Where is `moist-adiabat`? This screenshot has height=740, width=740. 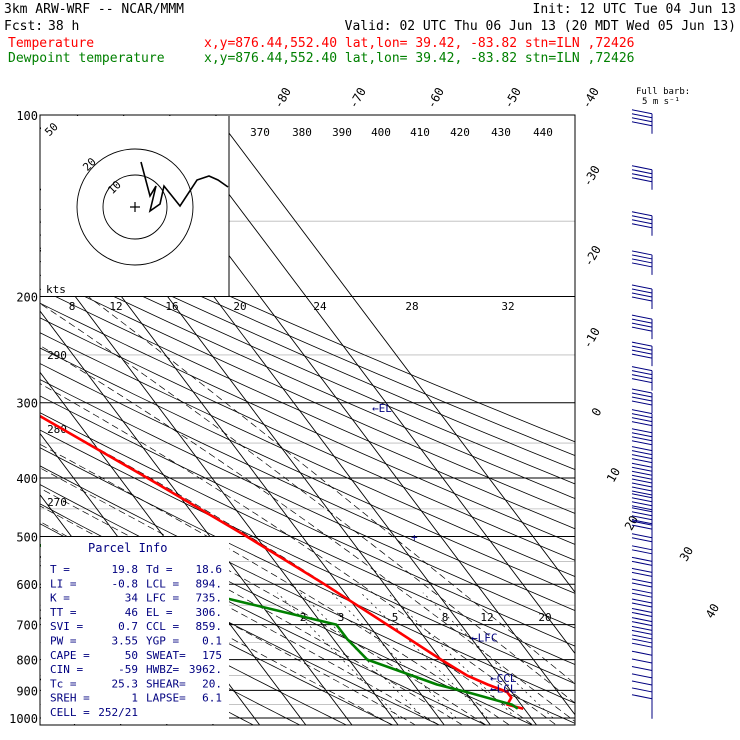
moist-adiabat is located at coordinates (228, 623).